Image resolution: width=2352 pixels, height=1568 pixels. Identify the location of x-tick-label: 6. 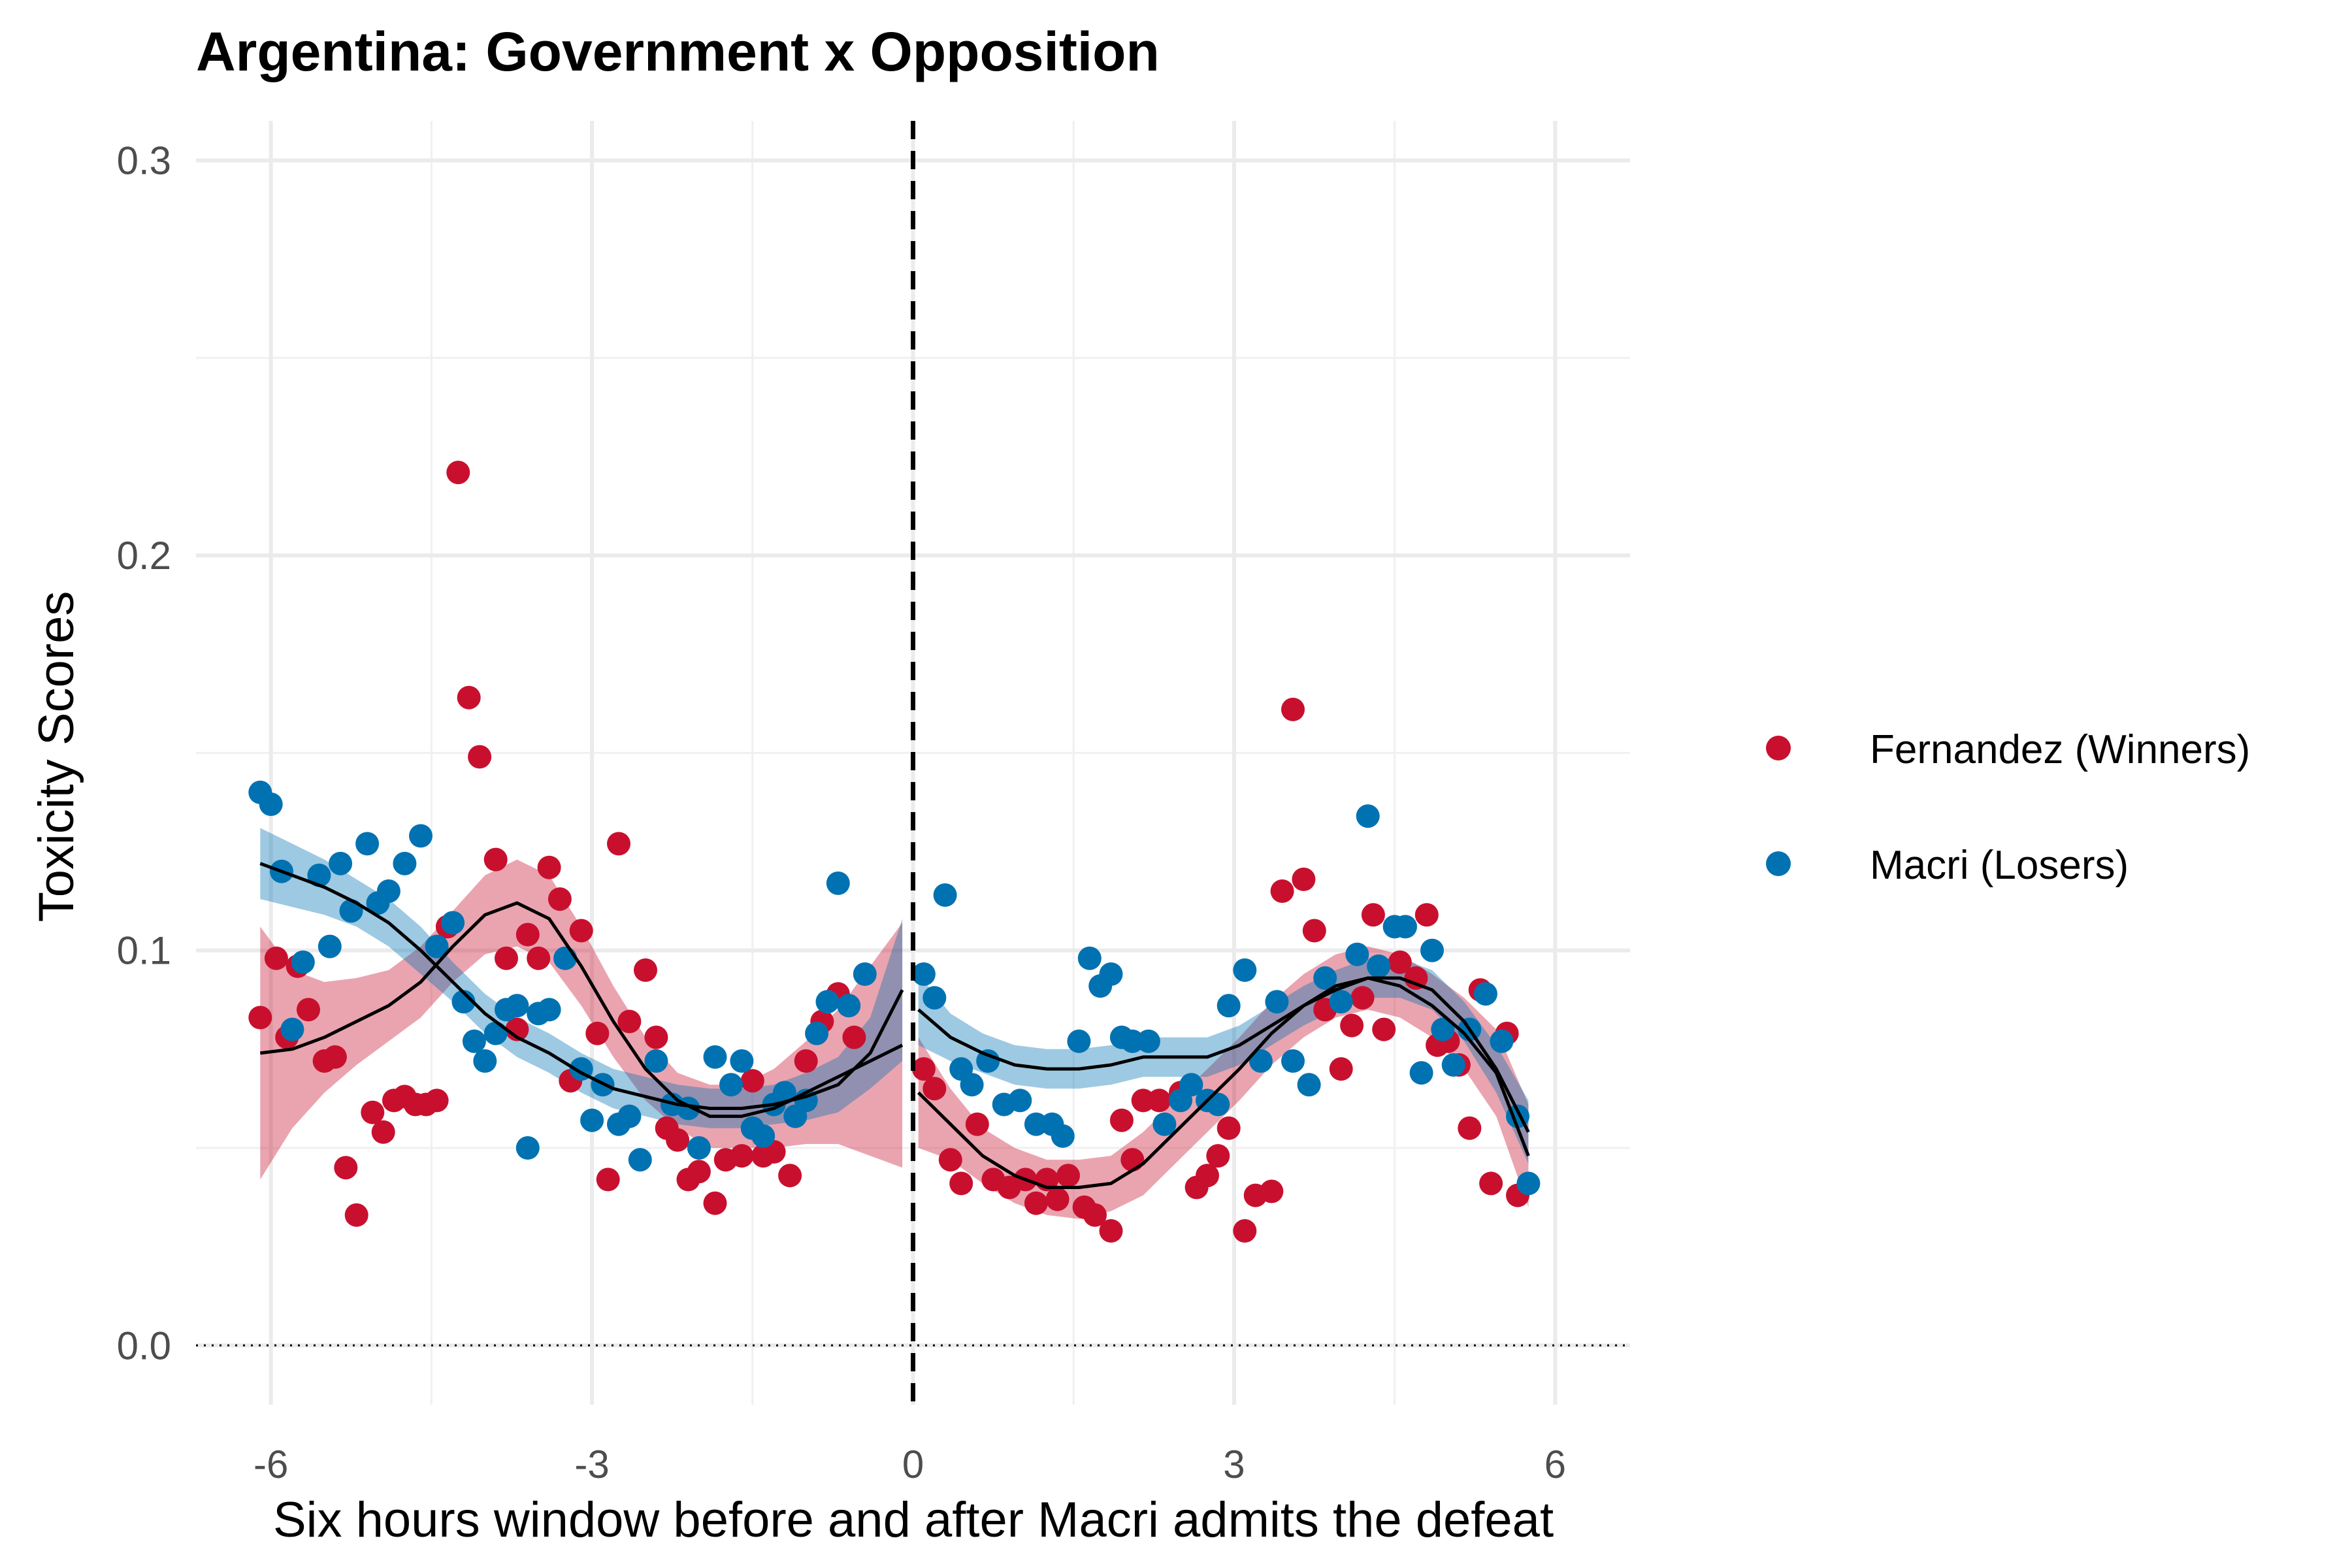
(1555, 1464).